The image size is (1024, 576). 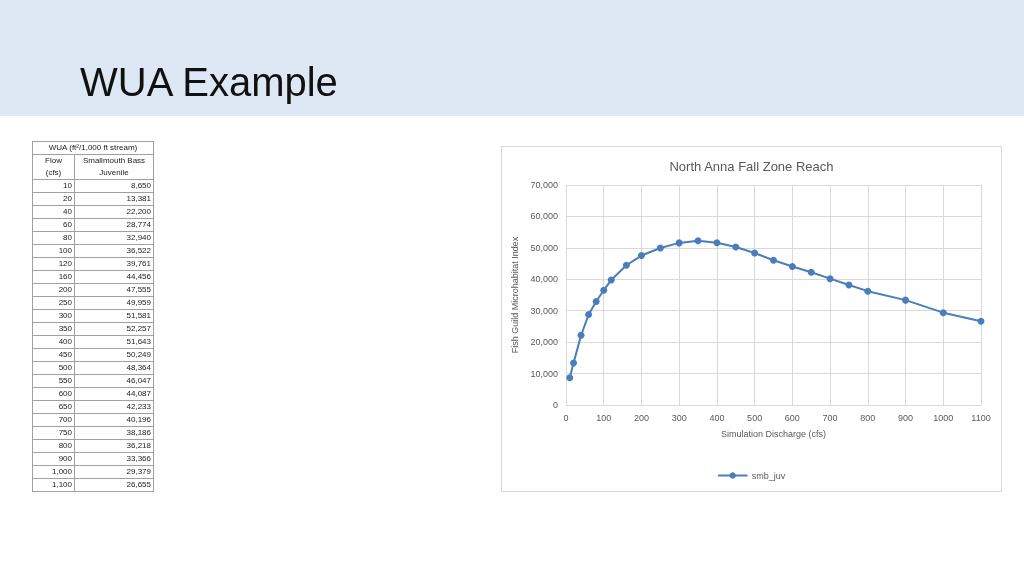 What do you see at coordinates (792, 417) in the screenshot?
I see `x-tick-label: 600` at bounding box center [792, 417].